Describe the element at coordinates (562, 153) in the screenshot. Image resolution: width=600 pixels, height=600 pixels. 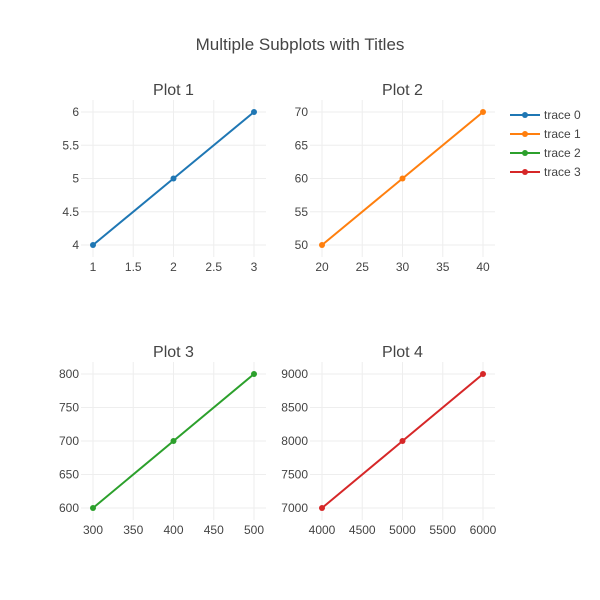
I see `legend-label: trace 2` at that location.